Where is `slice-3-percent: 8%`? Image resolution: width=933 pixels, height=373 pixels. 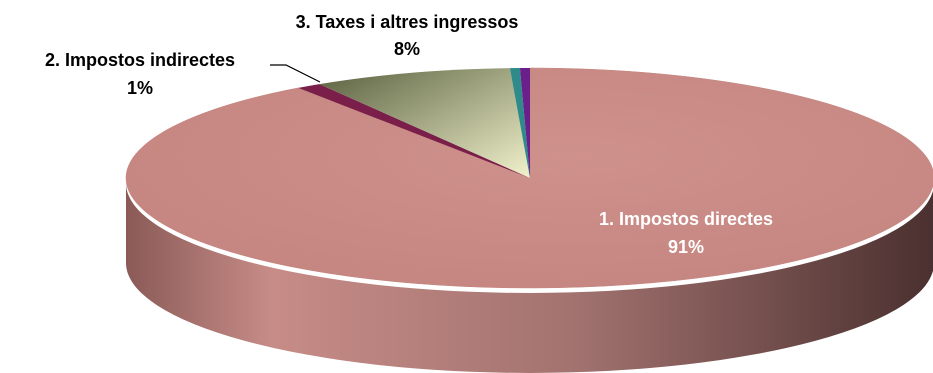
slice-3-percent: 8% is located at coordinates (407, 49).